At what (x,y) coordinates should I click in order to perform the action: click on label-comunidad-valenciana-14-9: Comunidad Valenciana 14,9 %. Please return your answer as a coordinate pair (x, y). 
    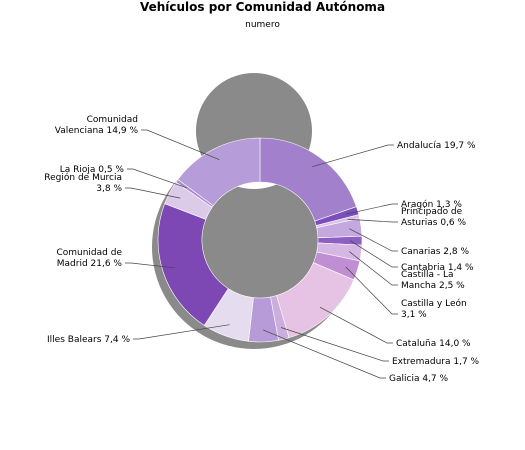
    Looking at the image, I should click on (97, 125).